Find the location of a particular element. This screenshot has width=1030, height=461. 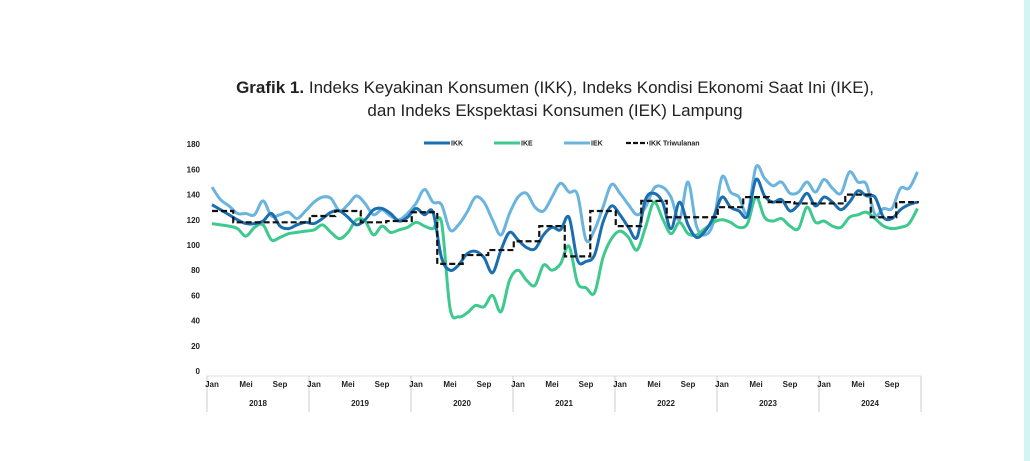

chart-title-label: Grafik 1. is located at coordinates (270, 87).